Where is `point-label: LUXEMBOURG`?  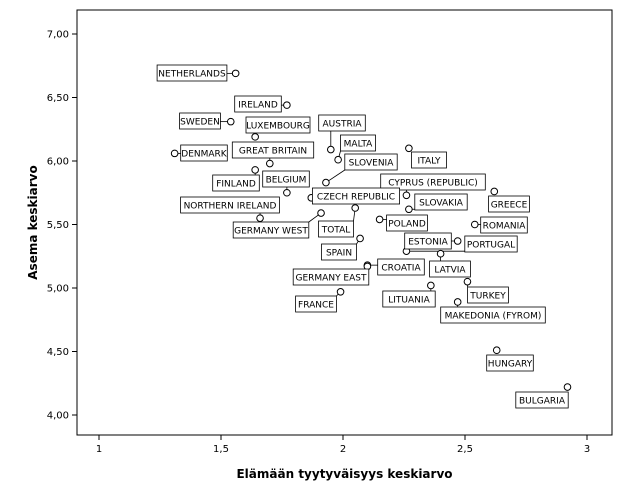
point-label: LUXEMBOURG is located at coordinates (278, 126).